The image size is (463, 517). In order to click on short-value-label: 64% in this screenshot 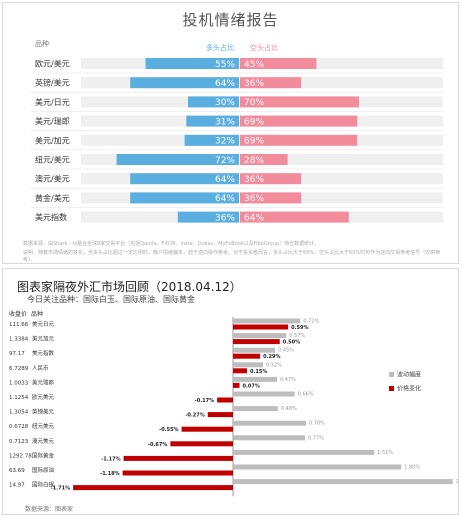, I will do `click(254, 218)`.